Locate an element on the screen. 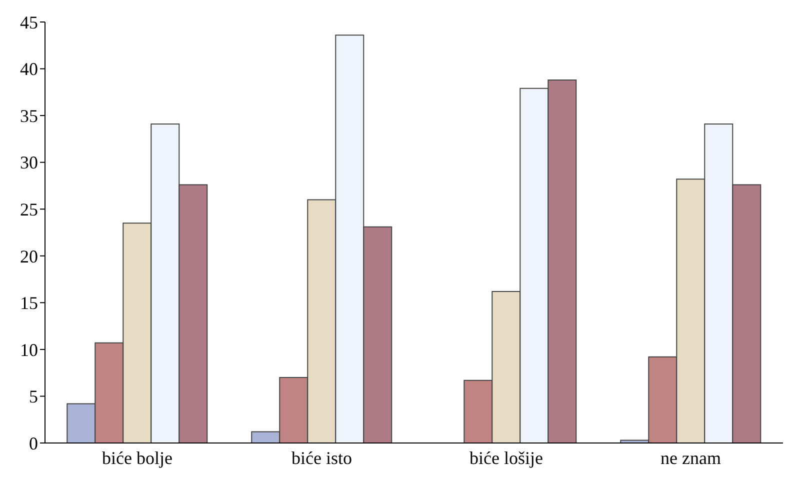 The height and width of the screenshot is (484, 803). y-tick-label: 35 is located at coordinates (29, 116).